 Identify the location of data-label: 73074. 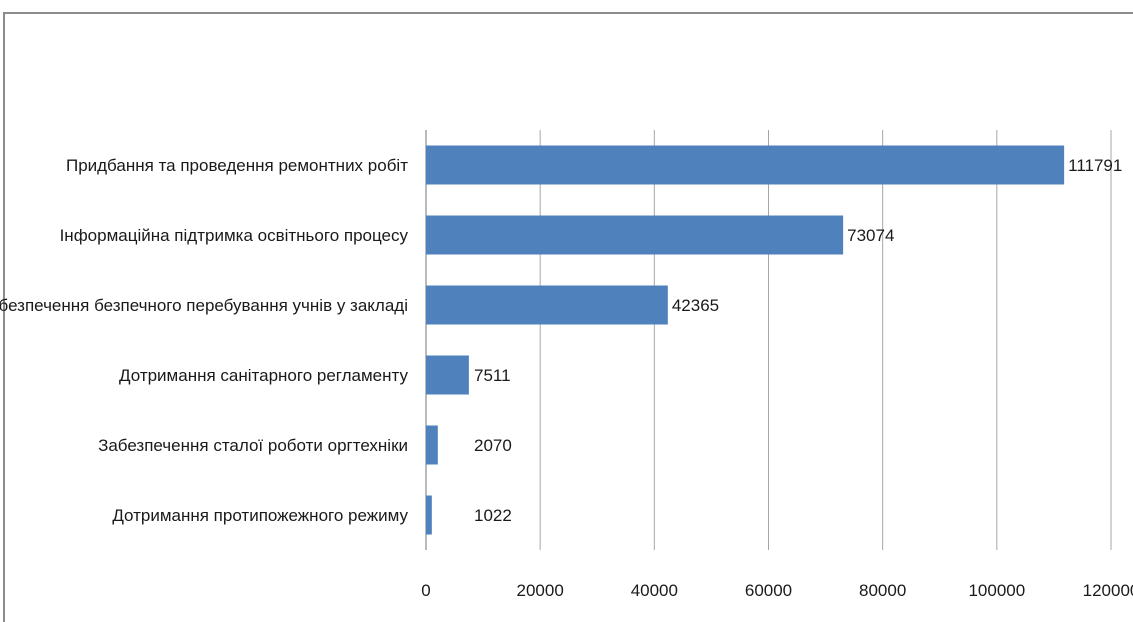
(870, 235).